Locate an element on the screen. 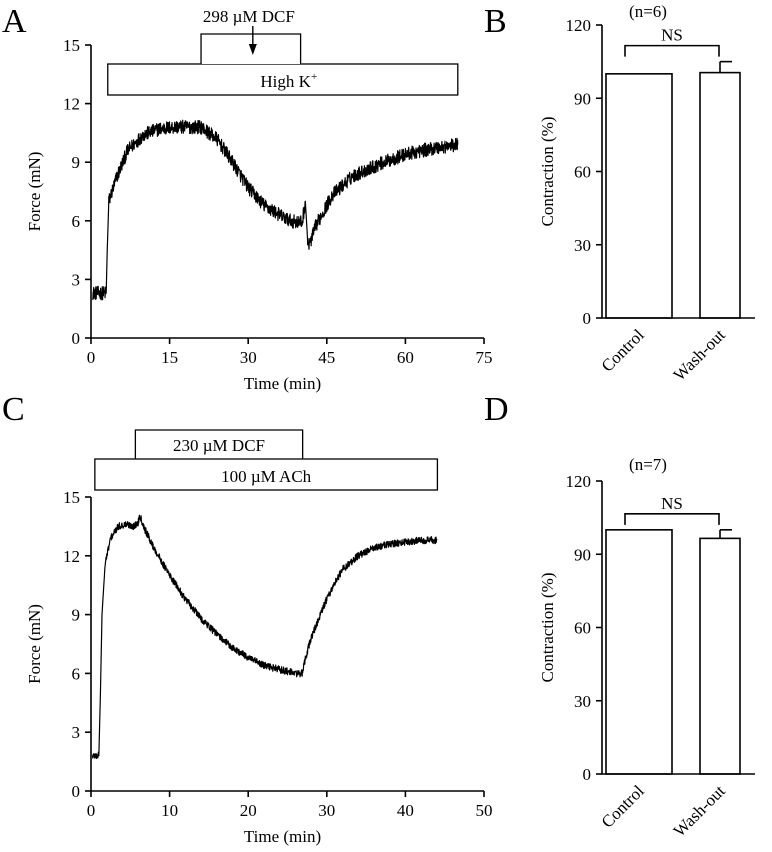 Image resolution: width=772 pixels, height=852 pixels. panel-c-y-ticks: 0 3 6 9 12 15 is located at coordinates (77, 644).